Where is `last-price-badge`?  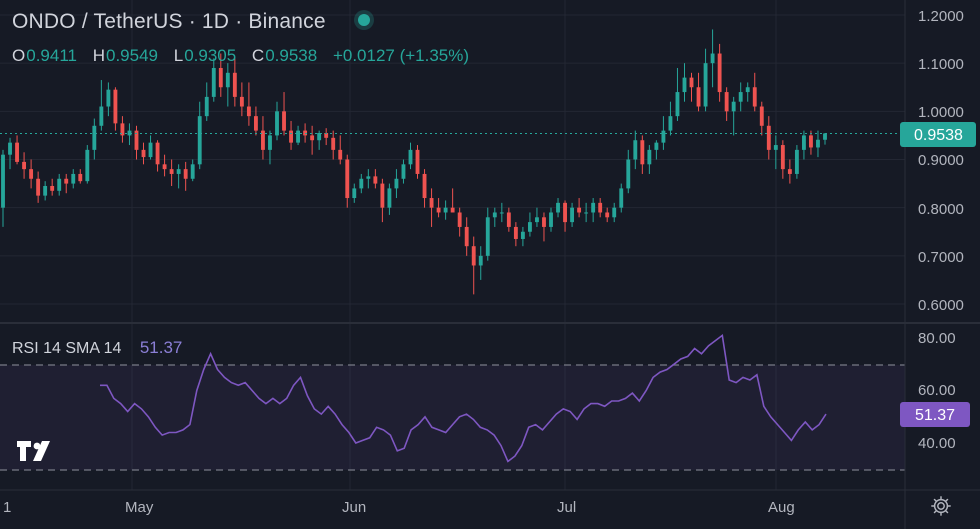 last-price-badge is located at coordinates (938, 134).